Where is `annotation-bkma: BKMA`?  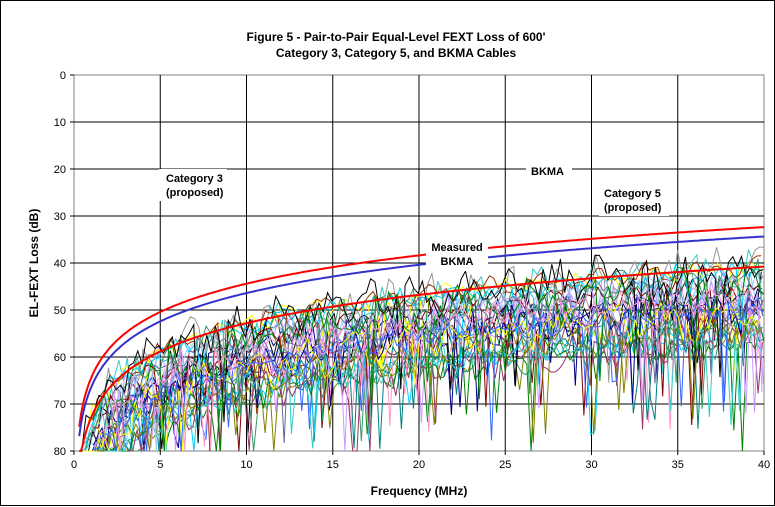
annotation-bkma: BKMA is located at coordinates (547, 172).